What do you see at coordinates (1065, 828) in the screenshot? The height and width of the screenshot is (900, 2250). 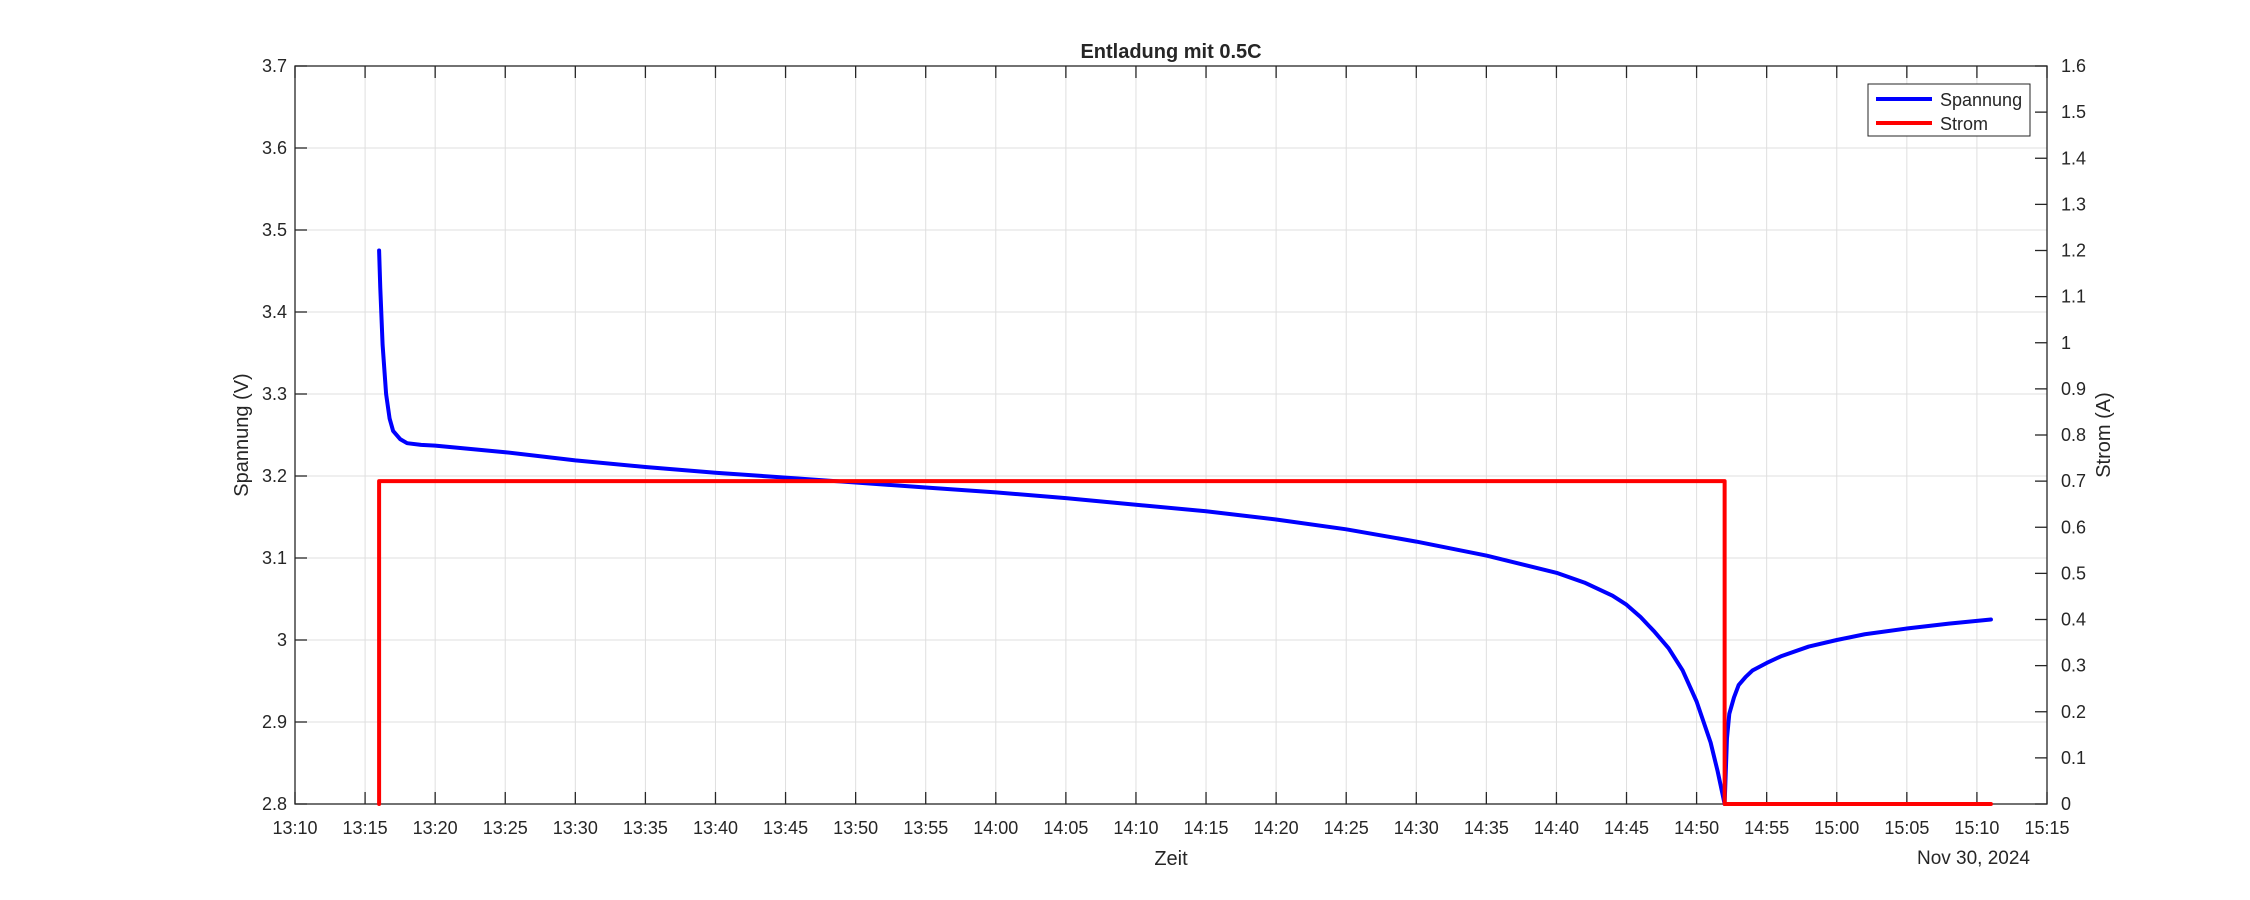 I see `x-tick-label: 14:05` at bounding box center [1065, 828].